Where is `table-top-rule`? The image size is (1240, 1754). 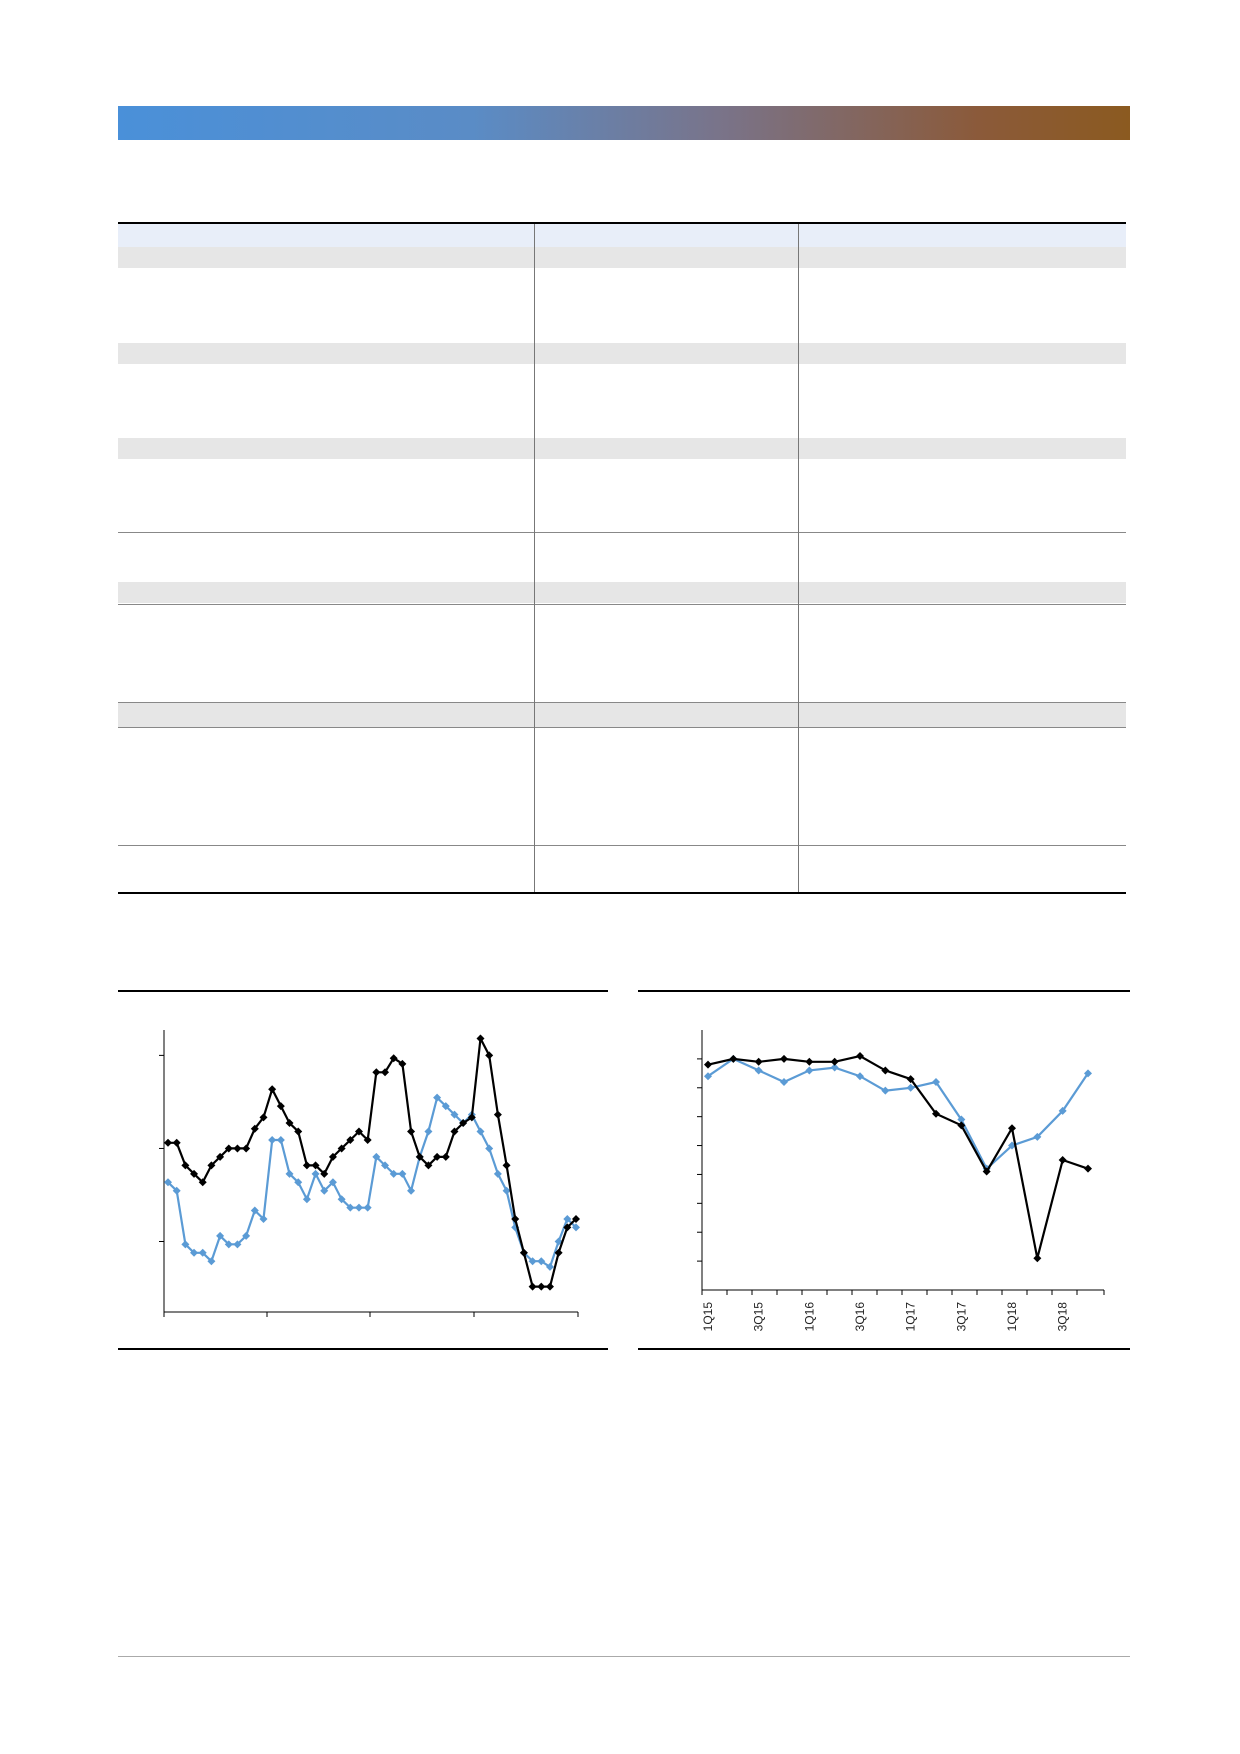 table-top-rule is located at coordinates (622, 223).